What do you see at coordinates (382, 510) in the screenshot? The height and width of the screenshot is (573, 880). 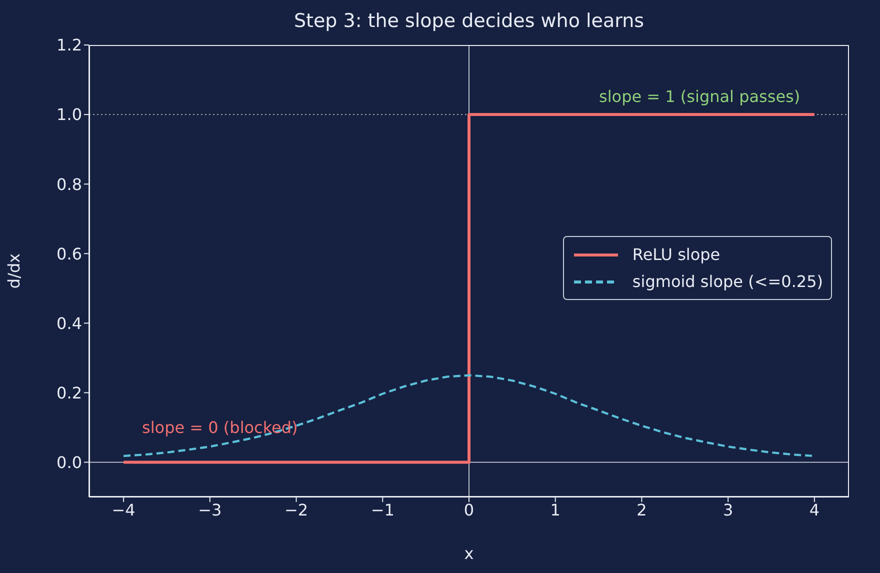 I see `x-tick-label: −1` at bounding box center [382, 510].